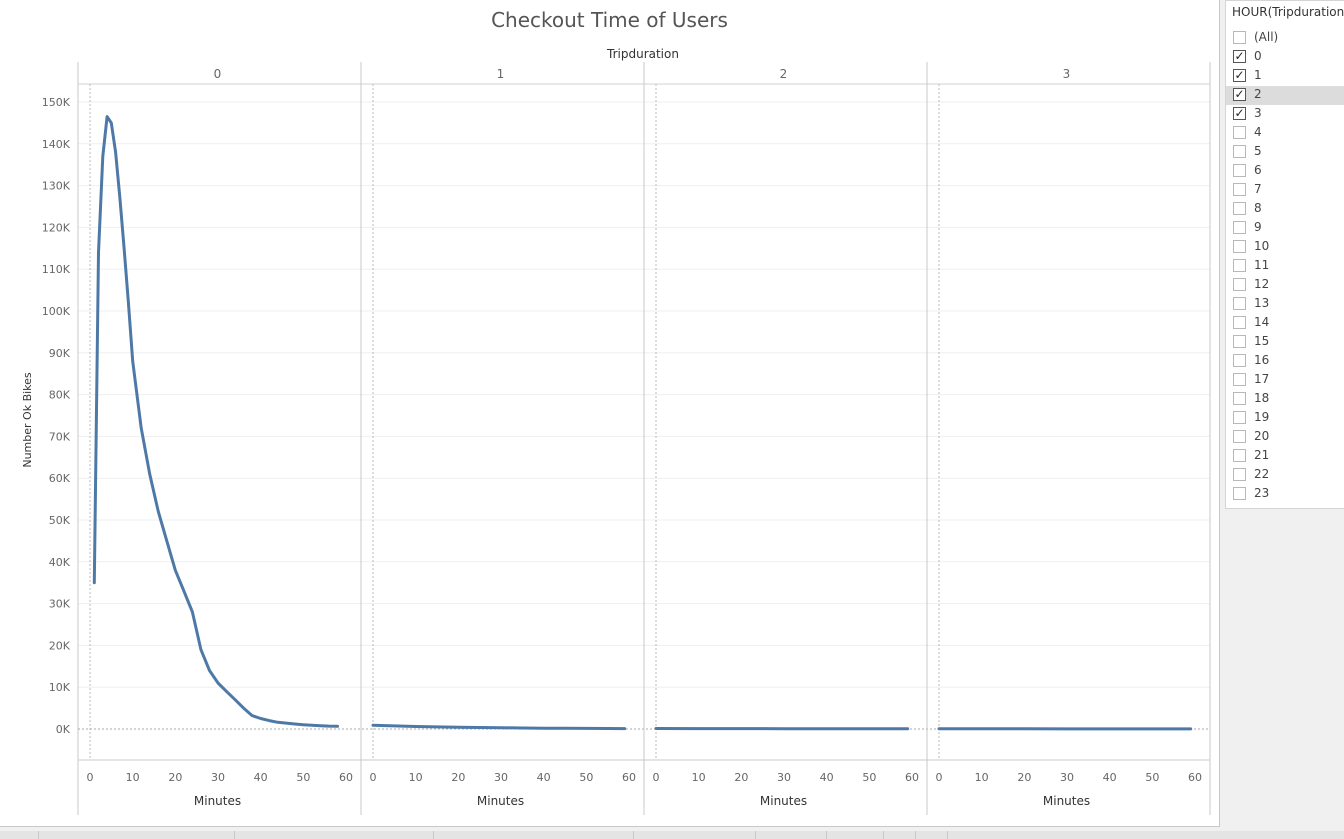 This screenshot has height=839, width=1344. What do you see at coordinates (1258, 75) in the screenshot?
I see `filter-item-label: 1` at bounding box center [1258, 75].